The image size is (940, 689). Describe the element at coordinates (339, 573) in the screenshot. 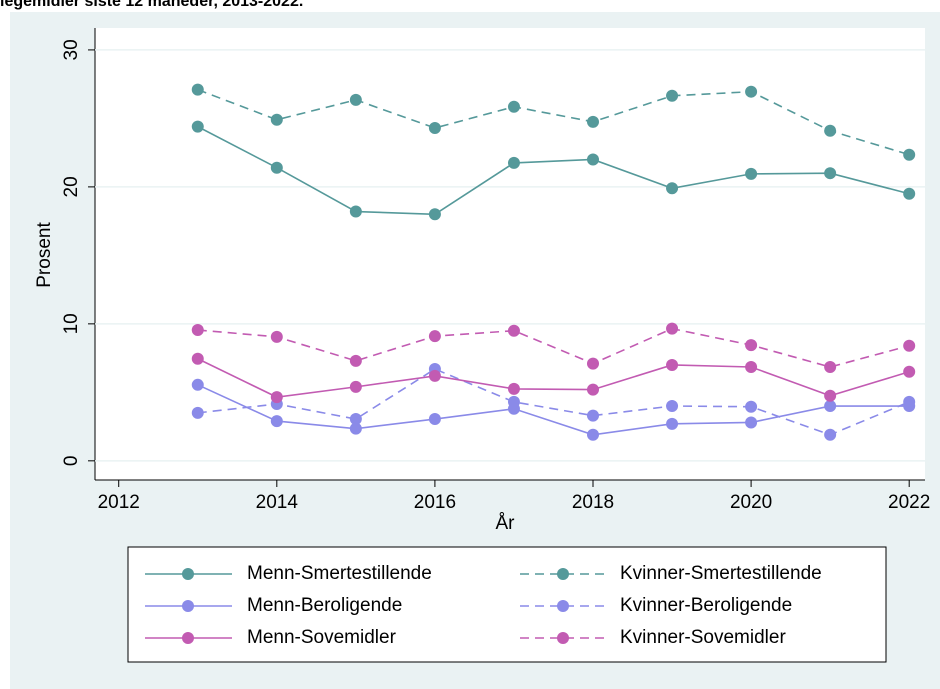

I see `legend-label: Menn-Smertestillende` at that location.